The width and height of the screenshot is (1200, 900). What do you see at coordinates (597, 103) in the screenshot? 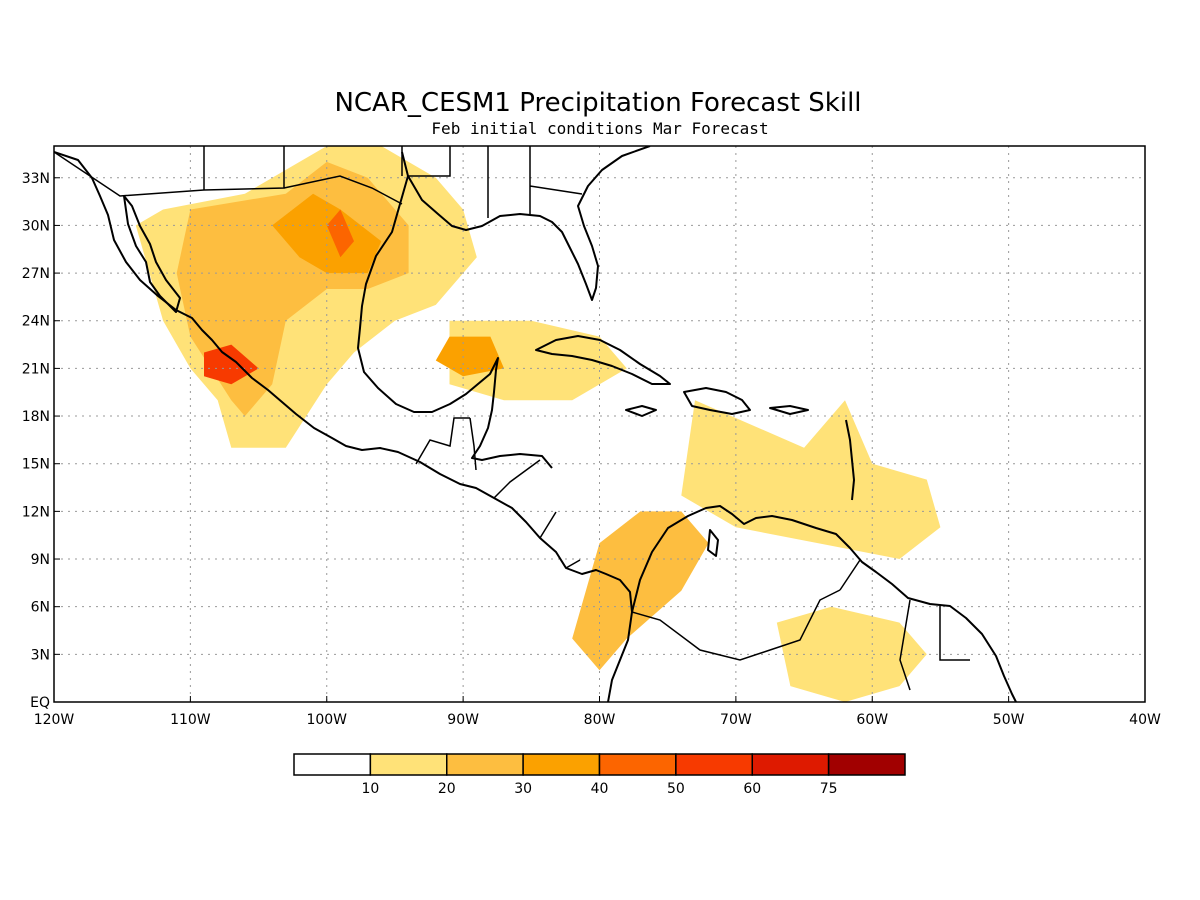
I see `map-title: NCAR_CESM1 Precipitation Forecast Skill` at bounding box center [597, 103].